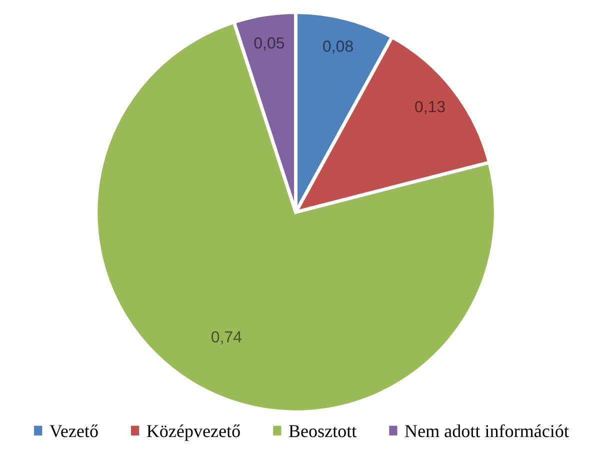 Image resolution: width=603 pixels, height=449 pixels. I want to click on legend-label: Beosztott, so click(322, 431).